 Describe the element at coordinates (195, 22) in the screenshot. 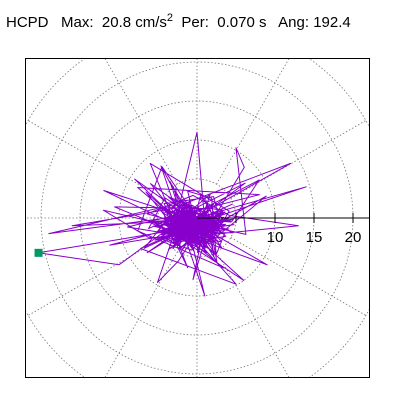

I see `period-label: Per:` at that location.